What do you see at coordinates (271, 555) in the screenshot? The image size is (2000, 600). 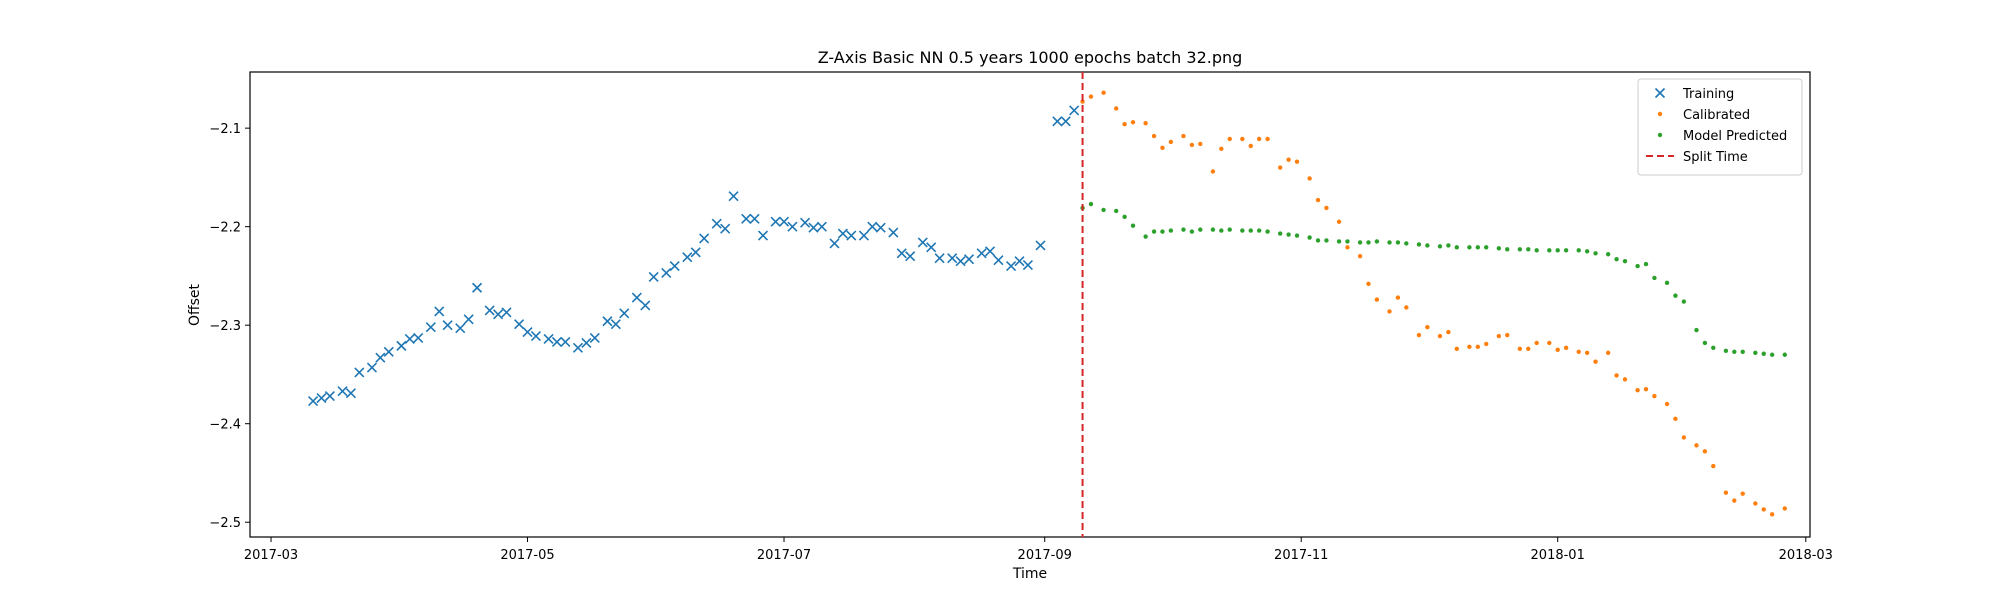 I see `x-tick-label: 2017-03` at bounding box center [271, 555].